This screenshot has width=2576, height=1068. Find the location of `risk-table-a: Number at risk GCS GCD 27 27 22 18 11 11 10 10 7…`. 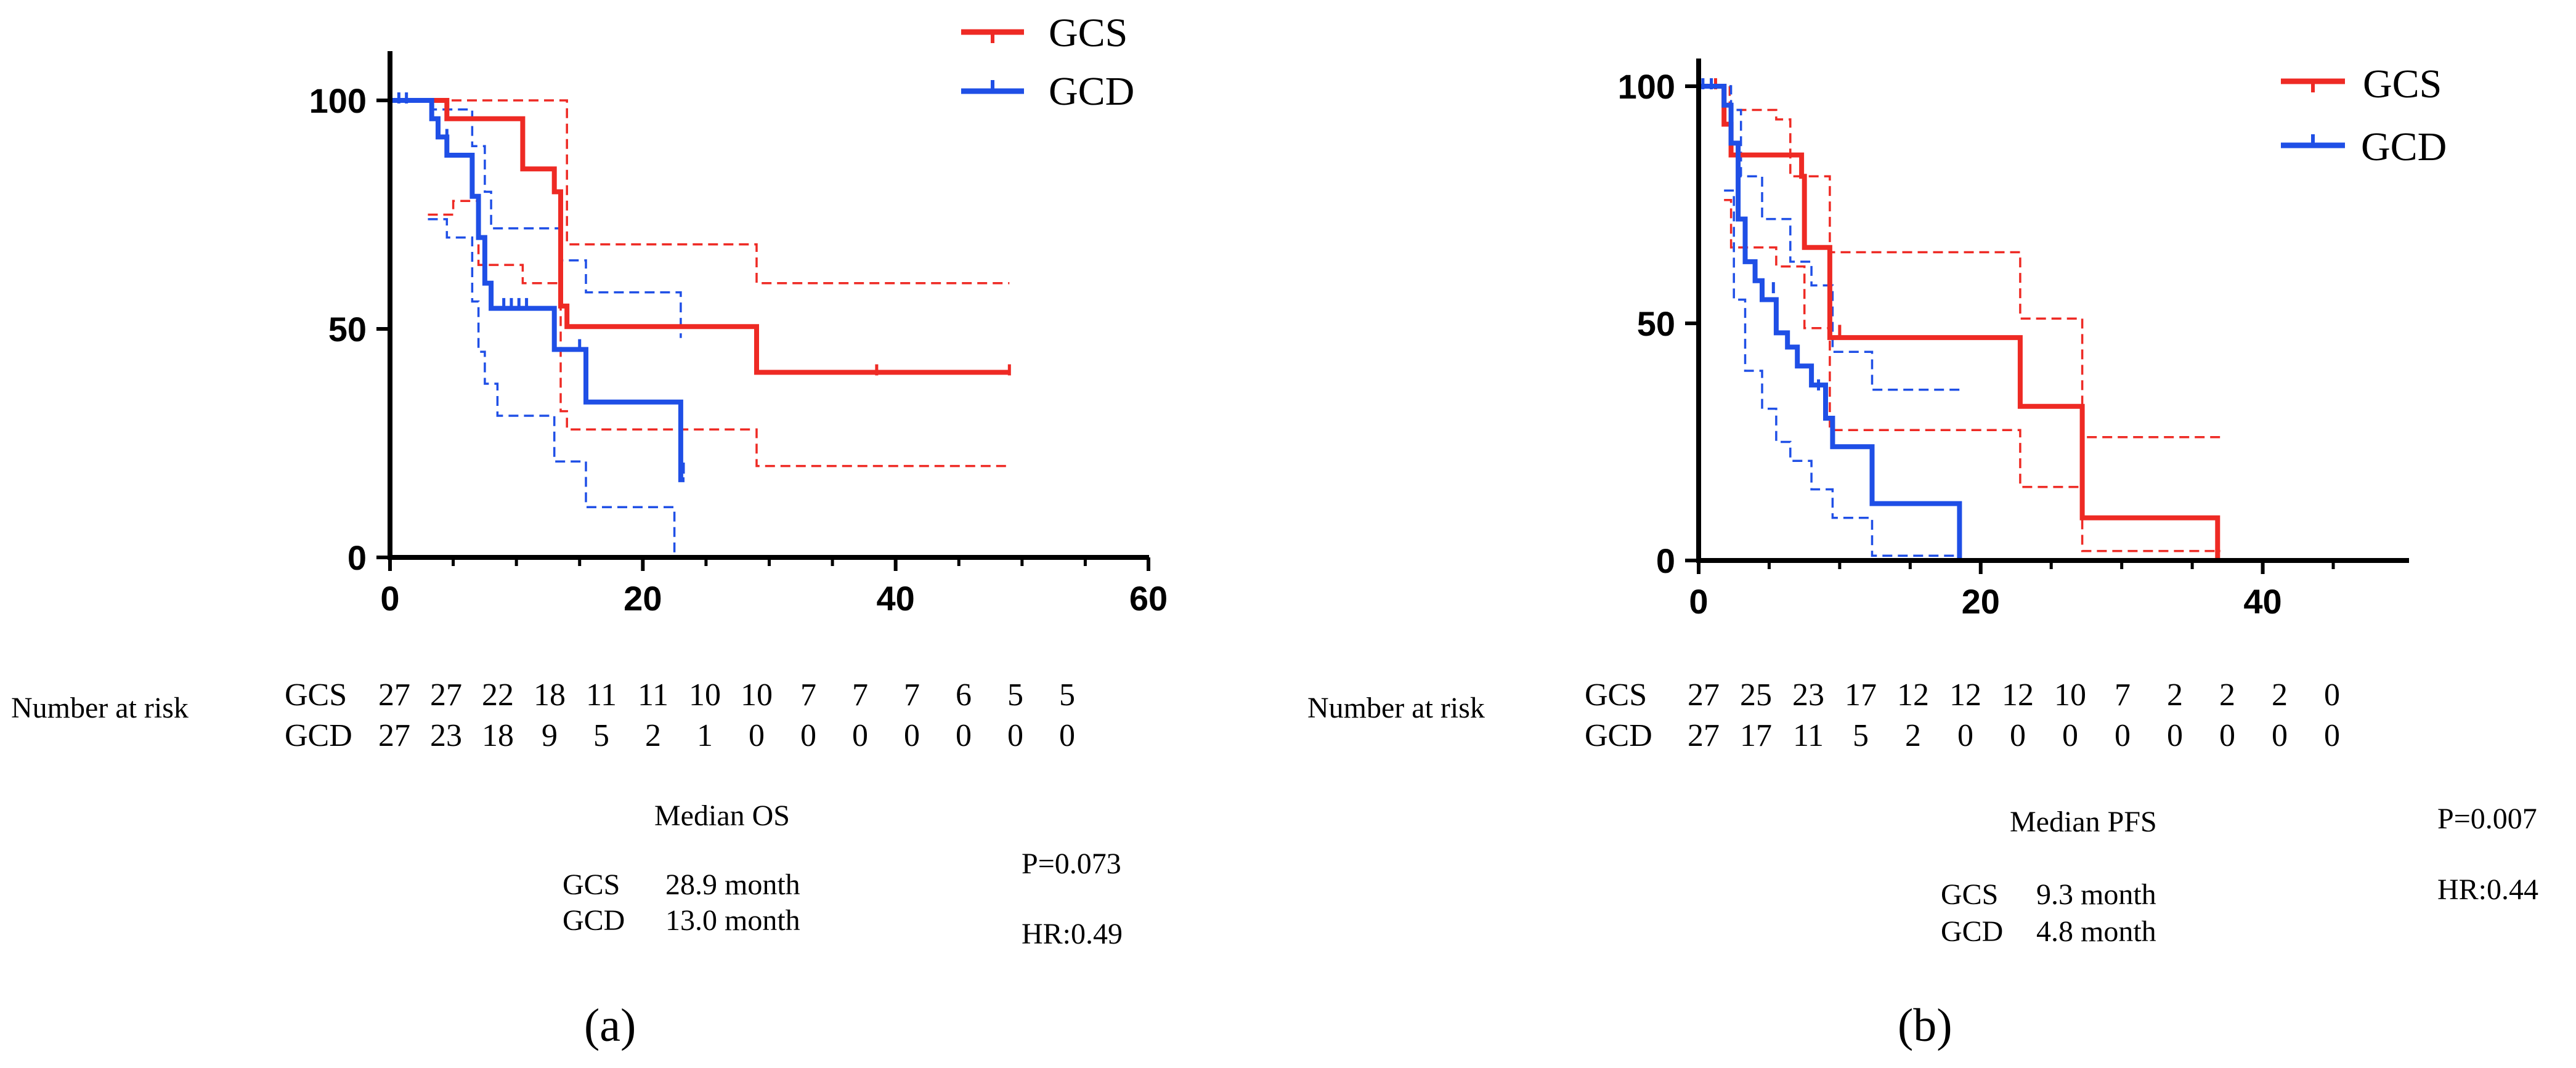

risk-table-a: Number at risk GCS GCD 27 27 22 18 11 11 10 10 7… is located at coordinates (543, 716).